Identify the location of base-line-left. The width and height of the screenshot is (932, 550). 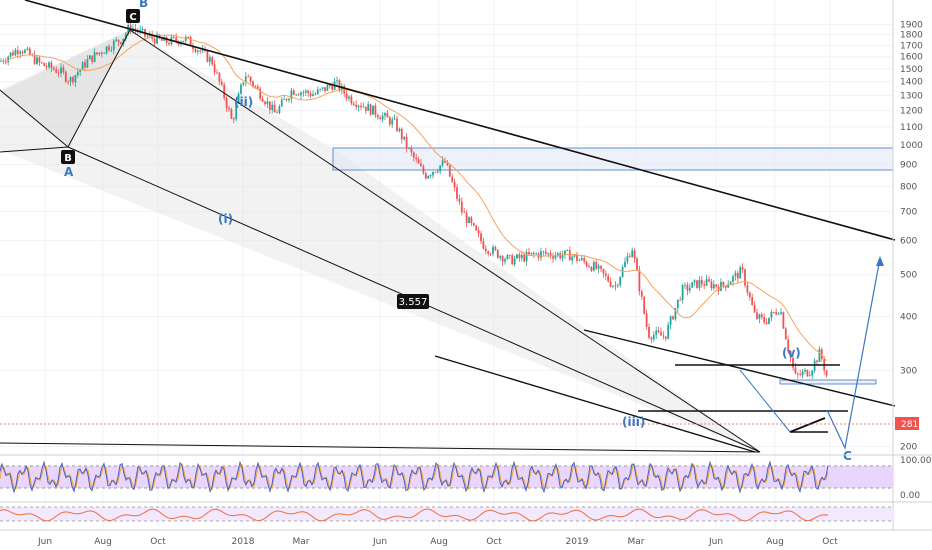
(34, 149).